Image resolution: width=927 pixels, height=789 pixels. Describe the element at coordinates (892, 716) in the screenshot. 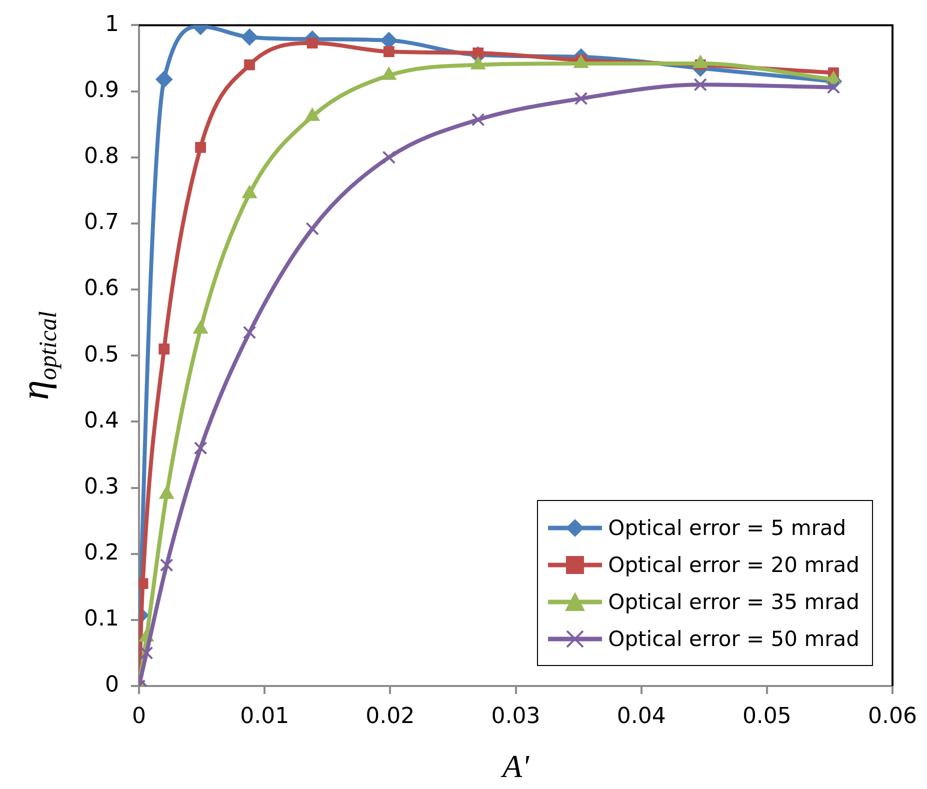

I see `x-tick-label: 0.06` at that location.